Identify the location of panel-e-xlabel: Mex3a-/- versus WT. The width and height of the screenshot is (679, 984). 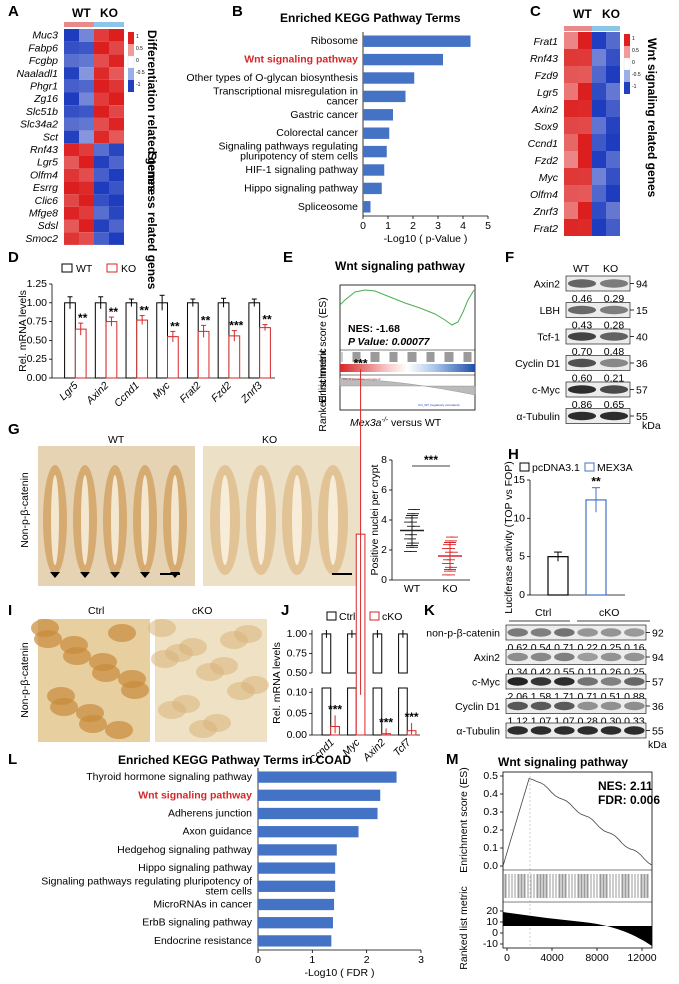
(396, 423).